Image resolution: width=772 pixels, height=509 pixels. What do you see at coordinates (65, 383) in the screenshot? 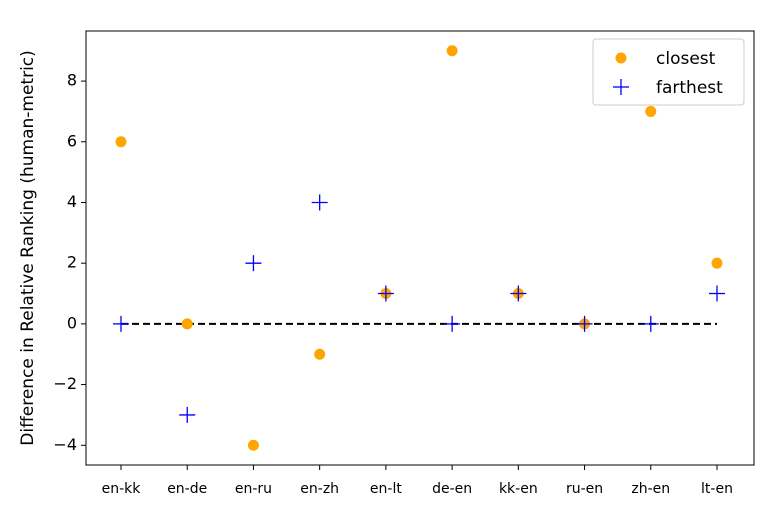
I see `y-tick-label: −2` at bounding box center [65, 383].